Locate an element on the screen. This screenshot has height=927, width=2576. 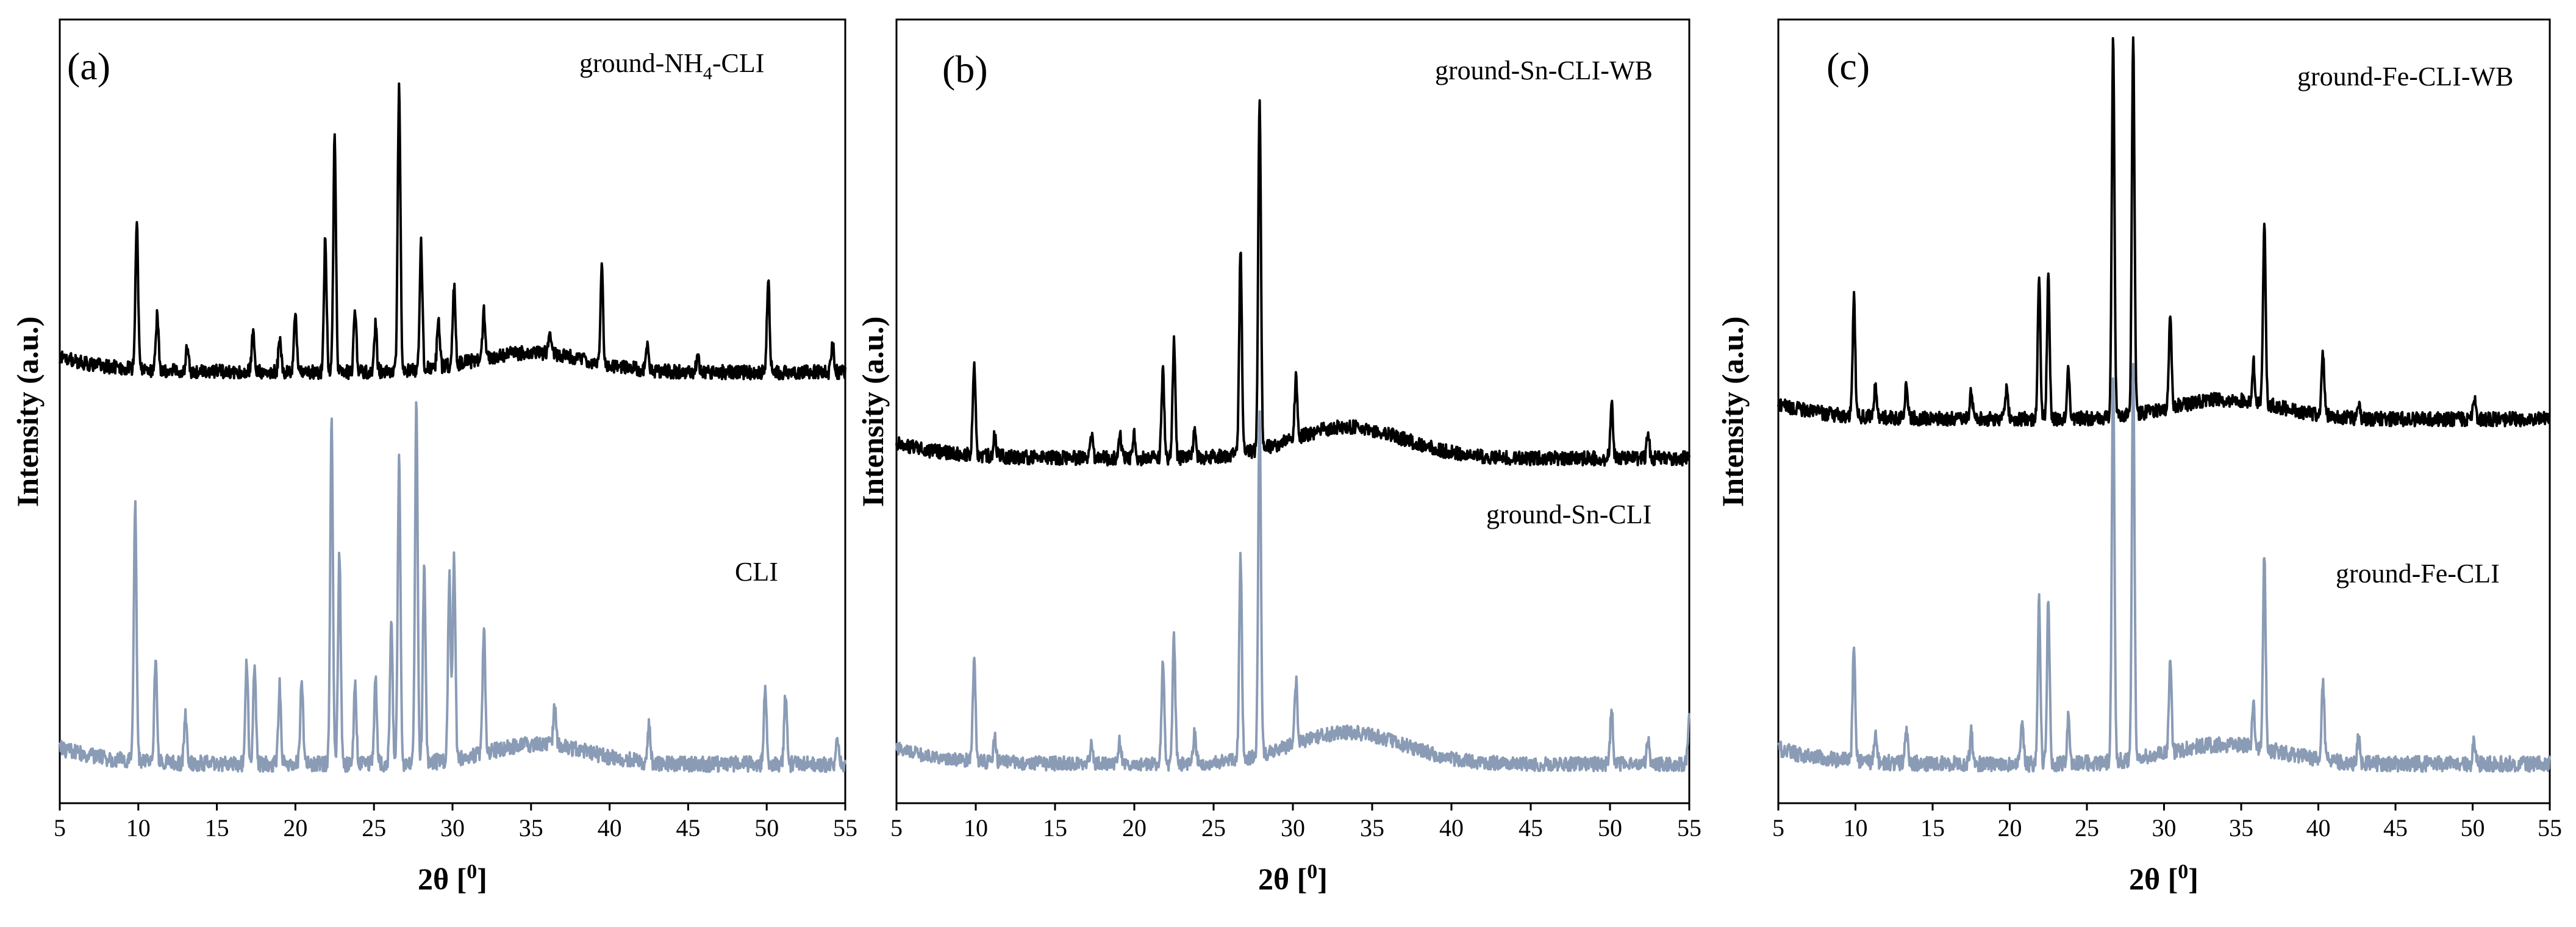
panel-b-x-tick-label-50: 50 is located at coordinates (1610, 828).